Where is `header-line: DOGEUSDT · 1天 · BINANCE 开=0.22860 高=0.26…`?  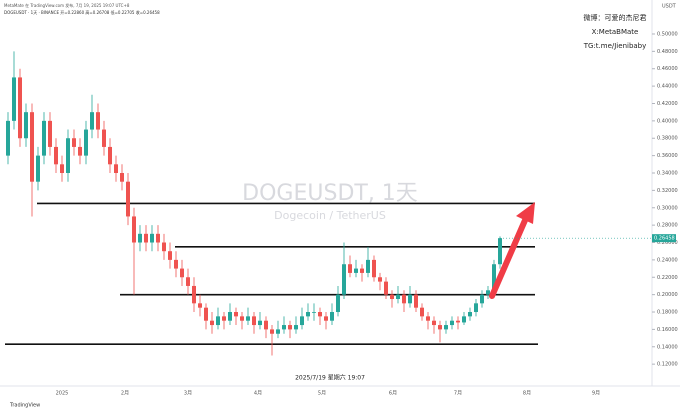 header-line: DOGEUSDT · 1天 · BINANCE 开=0.22860 高=0.26… is located at coordinates (82, 12).